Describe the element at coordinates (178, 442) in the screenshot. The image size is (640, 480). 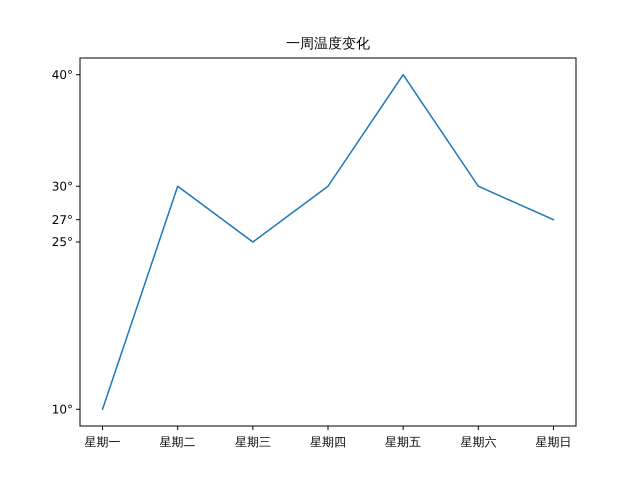
I see `x-tick-label: 星期二` at that location.